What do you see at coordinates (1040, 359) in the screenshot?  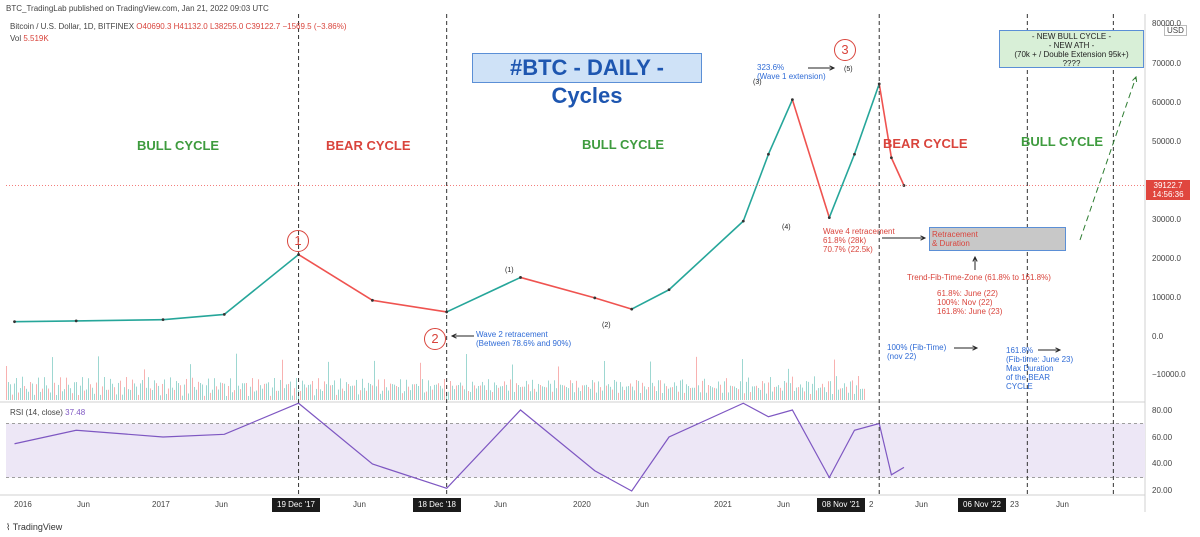 I see `fib-time-161-date: (Fib-time: June 23)` at bounding box center [1040, 359].